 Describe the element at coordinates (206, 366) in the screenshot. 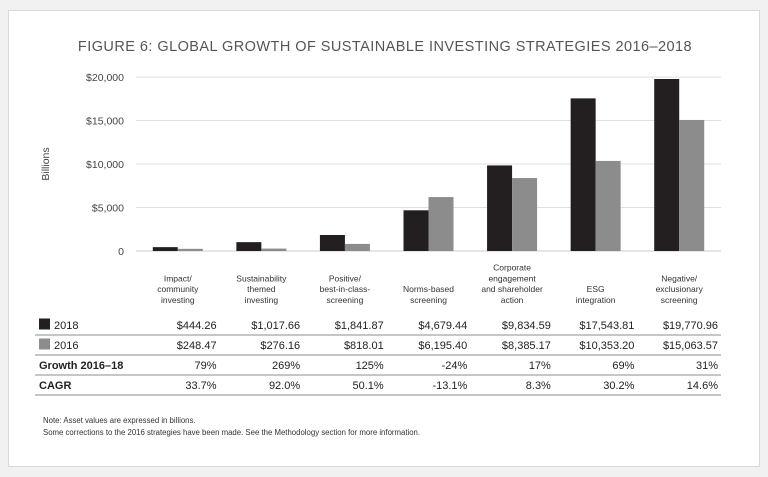

I see `table-cell: 79%` at that location.